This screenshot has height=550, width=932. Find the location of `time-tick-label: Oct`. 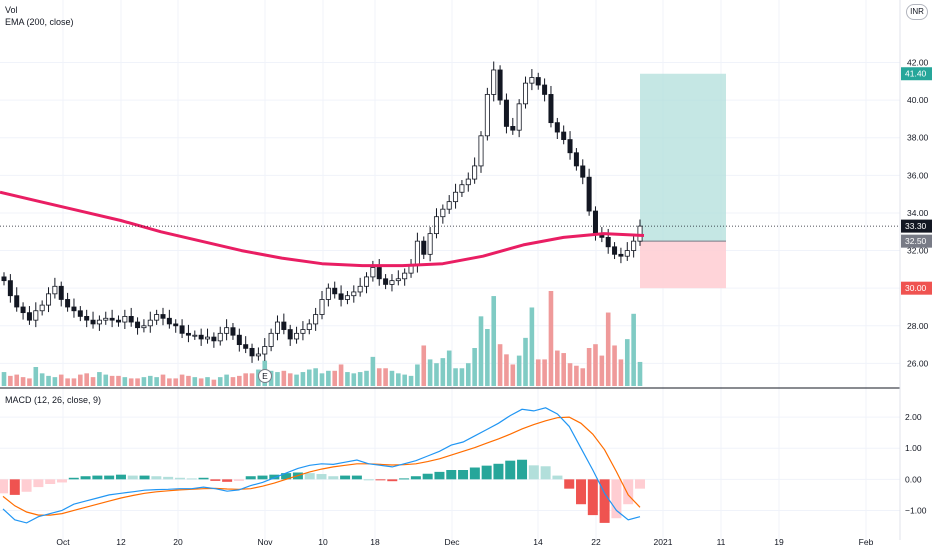

time-tick-label: Oct is located at coordinates (63, 542).